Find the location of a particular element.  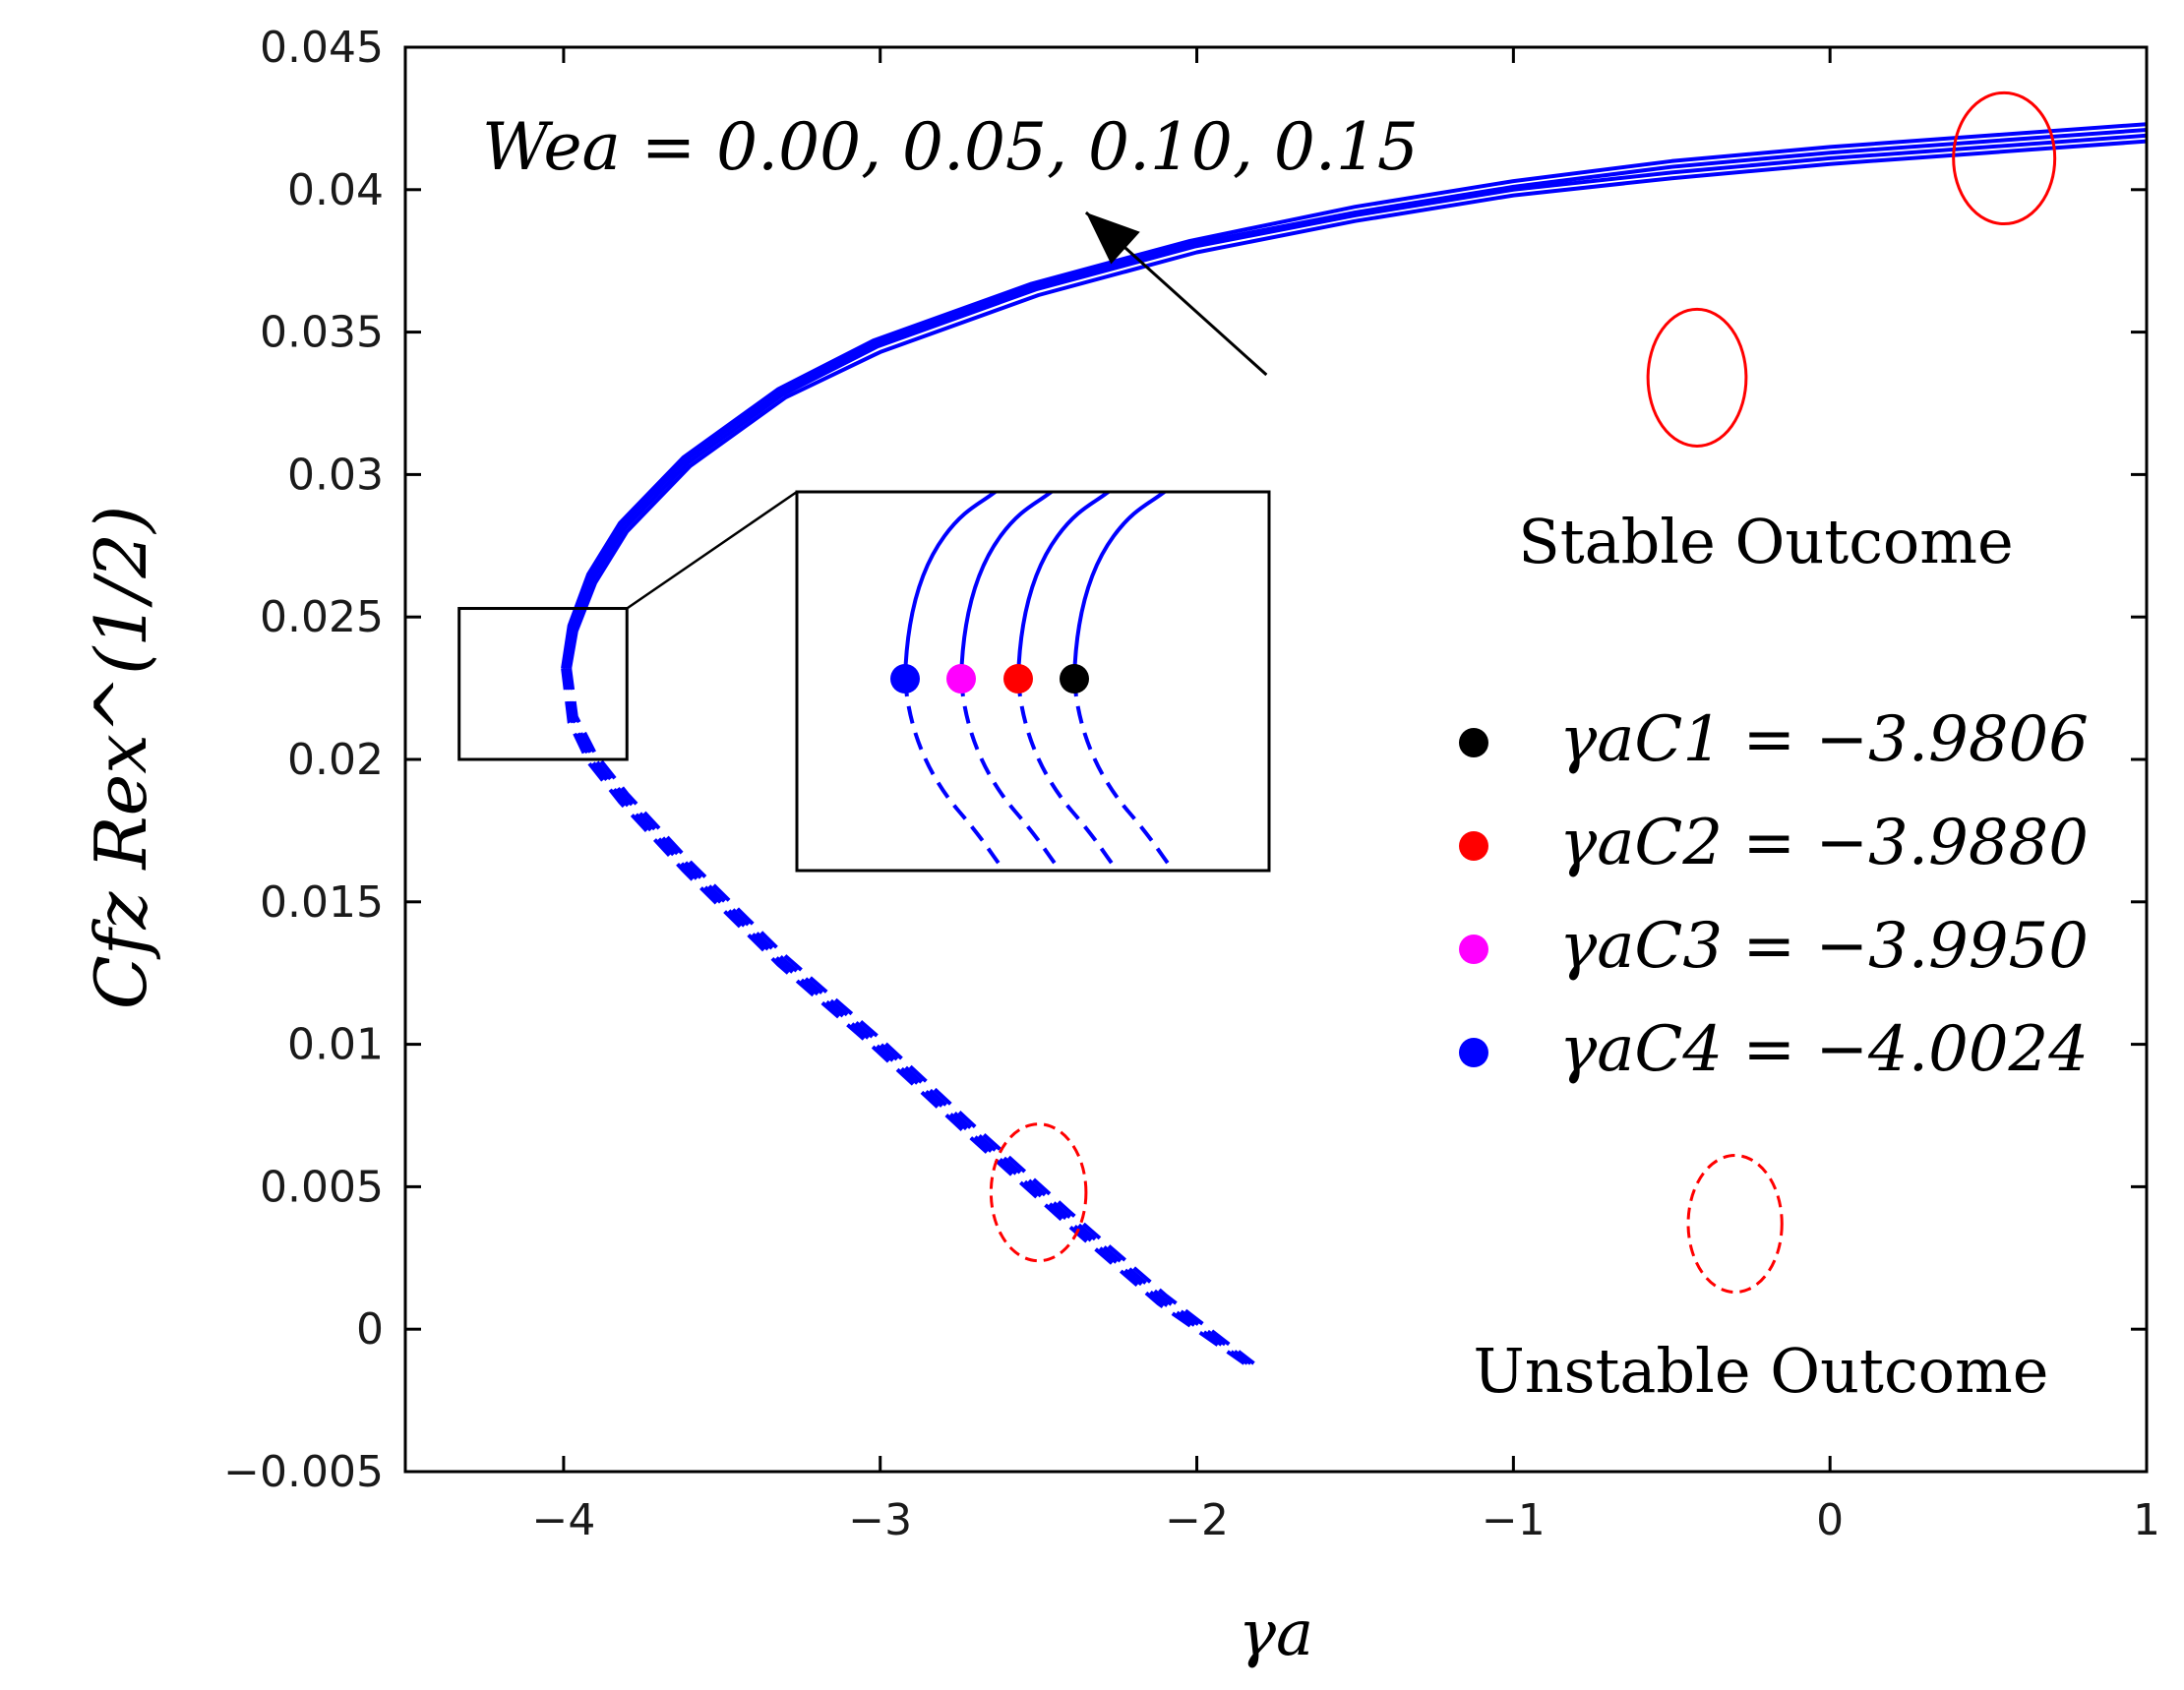

y-tick-label: −0.005 is located at coordinates (303, 1472).